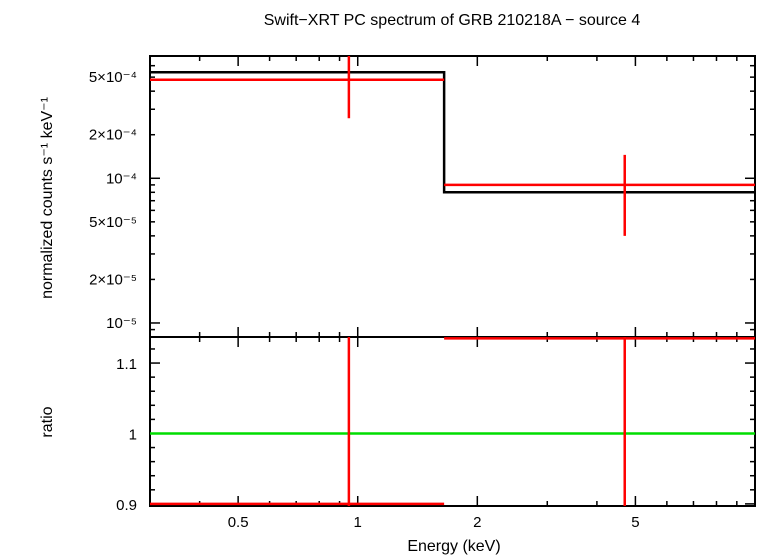 This screenshot has height=556, width=758. Describe the element at coordinates (477, 522) in the screenshot. I see `x-tick-label: 2` at that location.